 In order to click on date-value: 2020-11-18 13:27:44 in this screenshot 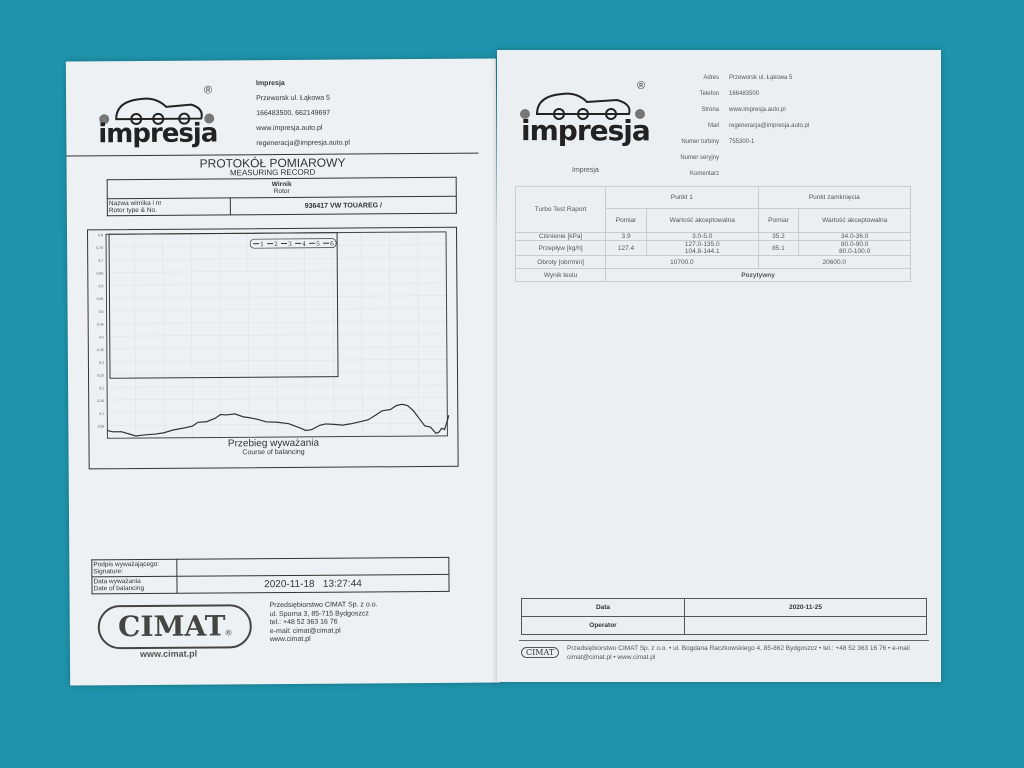, I will do `click(313, 584)`.